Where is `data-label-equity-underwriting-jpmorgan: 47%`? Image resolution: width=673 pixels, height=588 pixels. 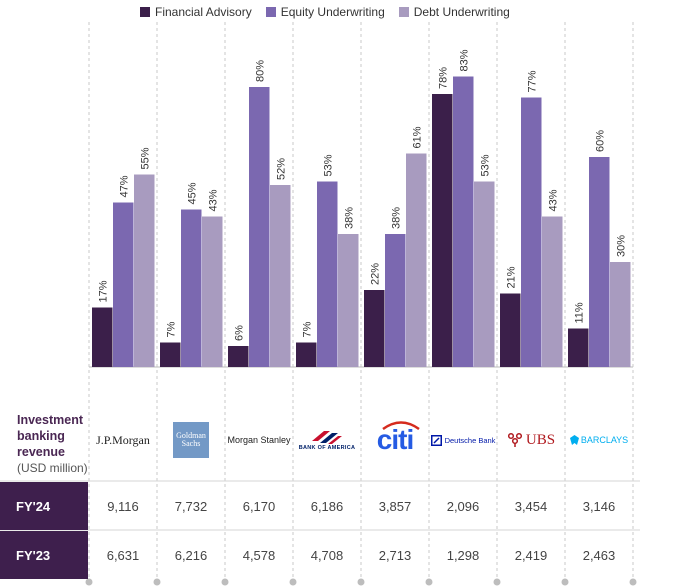
data-label-equity-underwriting-jpmorgan: 47% is located at coordinates (124, 186).